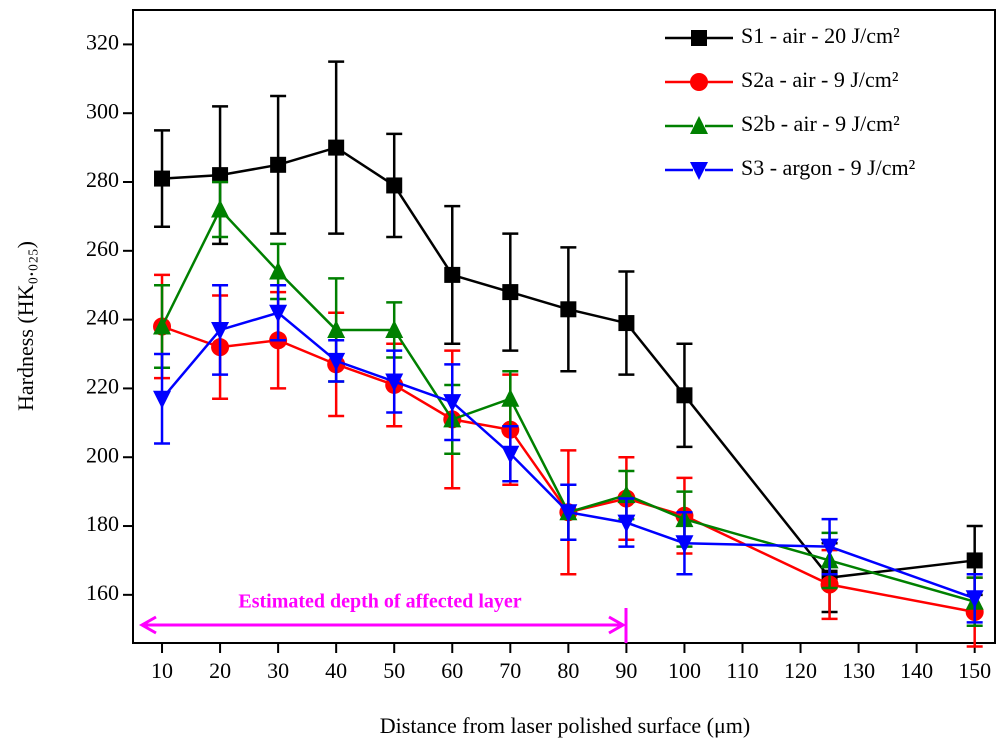 The width and height of the screenshot is (1002, 756). I want to click on x-tick-label: 10, so click(162, 670).